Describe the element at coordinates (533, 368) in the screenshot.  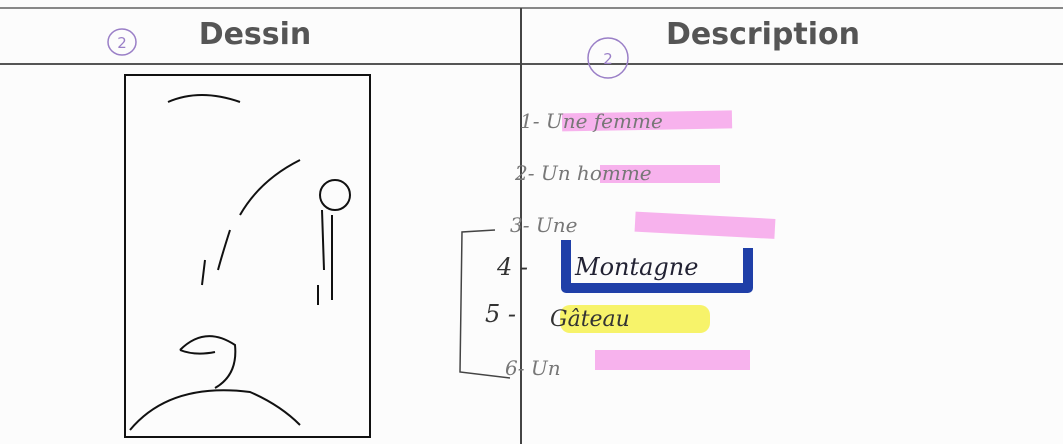
I see `list-item: 6- Un` at that location.